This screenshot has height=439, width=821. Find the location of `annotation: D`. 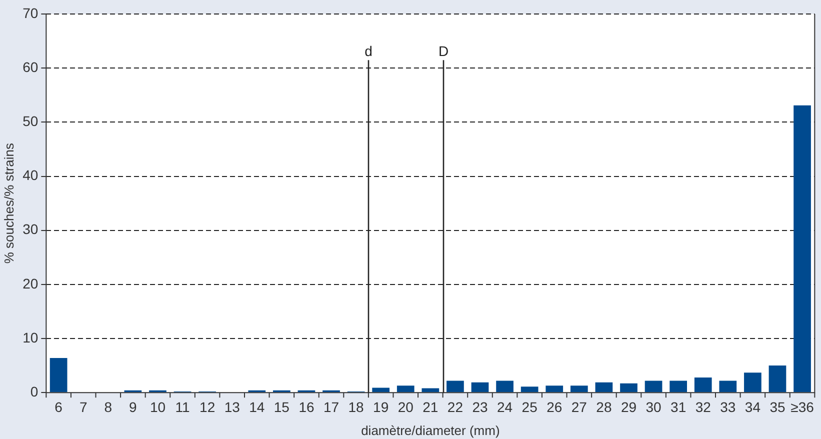

annotation: D is located at coordinates (443, 50).